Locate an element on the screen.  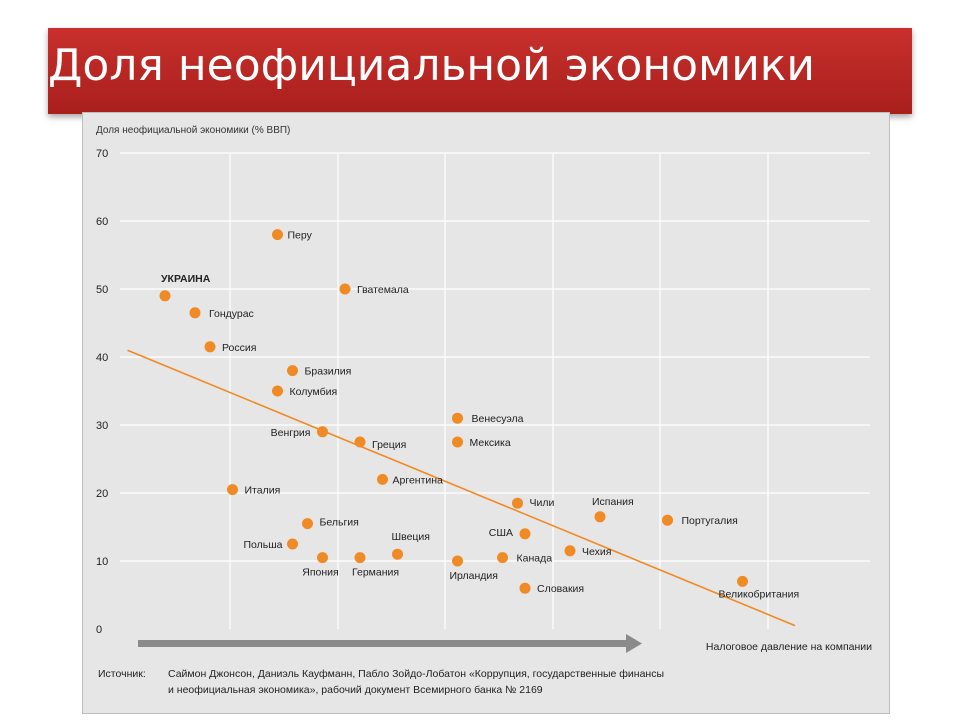
point-label: Колумбия is located at coordinates (314, 392).